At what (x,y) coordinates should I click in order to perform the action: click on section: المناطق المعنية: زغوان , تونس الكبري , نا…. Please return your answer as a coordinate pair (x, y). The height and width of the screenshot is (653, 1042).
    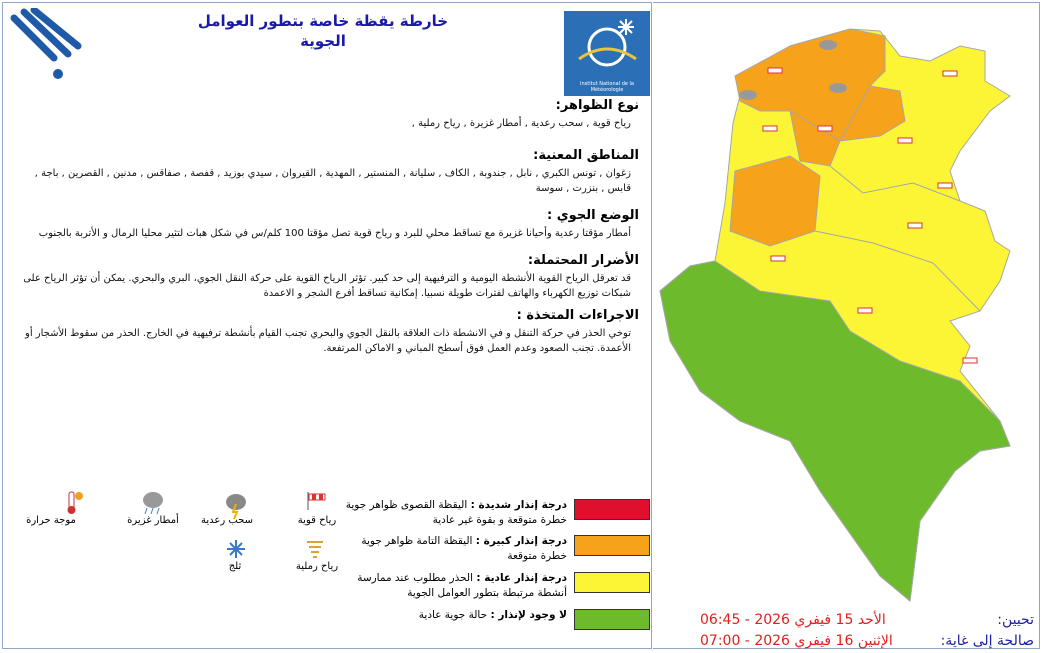
    Looking at the image, I should click on (326, 172).